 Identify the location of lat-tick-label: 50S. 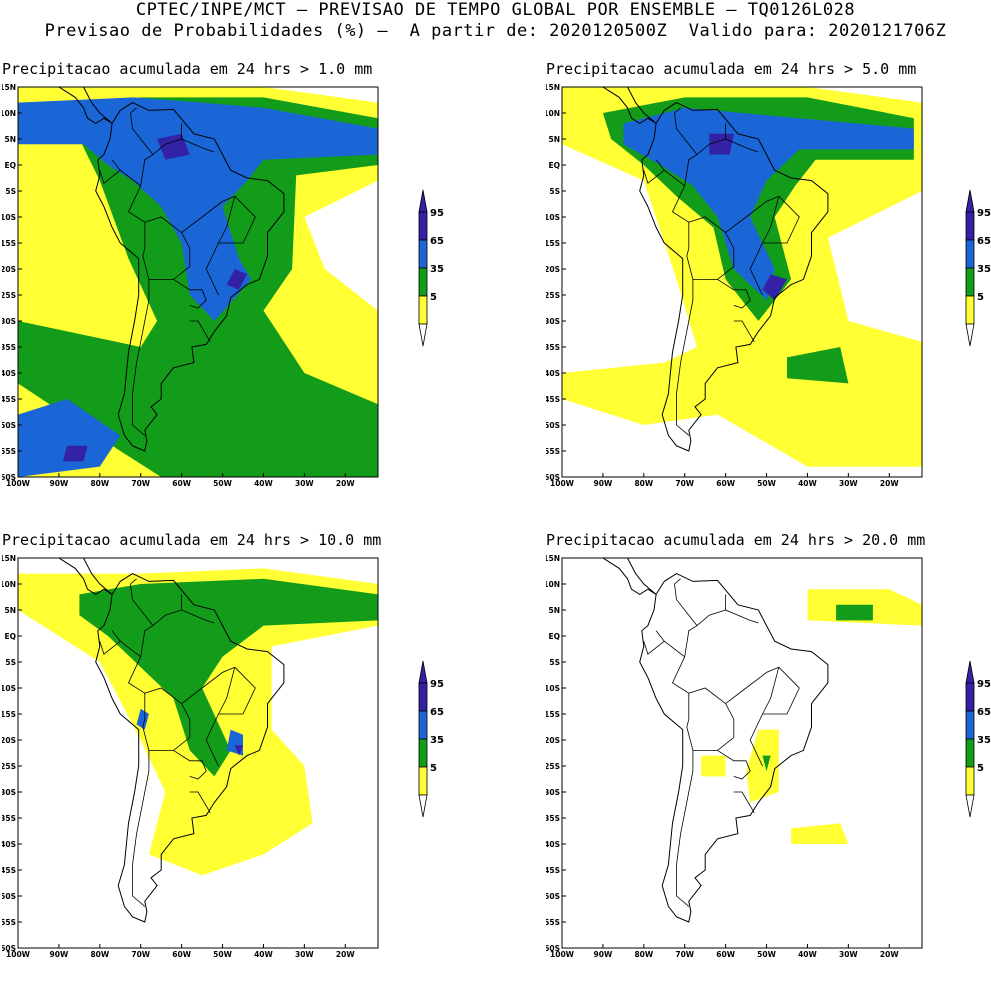
(553, 425).